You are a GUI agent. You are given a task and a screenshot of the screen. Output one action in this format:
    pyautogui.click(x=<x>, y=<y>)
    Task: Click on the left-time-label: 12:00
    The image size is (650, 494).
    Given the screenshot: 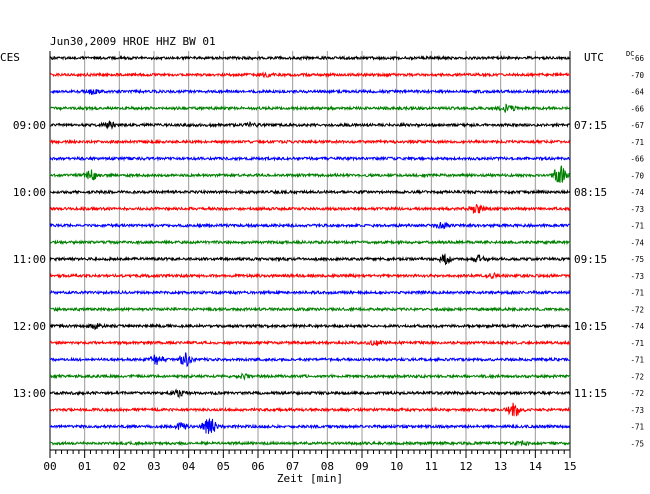 What is the action you would take?
    pyautogui.click(x=29, y=326)
    